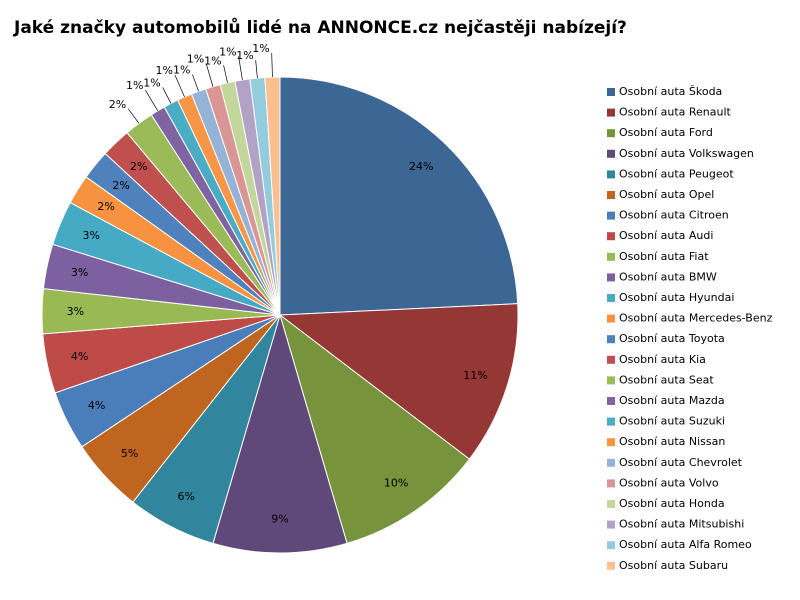 The height and width of the screenshot is (600, 800). I want to click on legend-label: Osobní auta Hyundai, so click(676, 297).